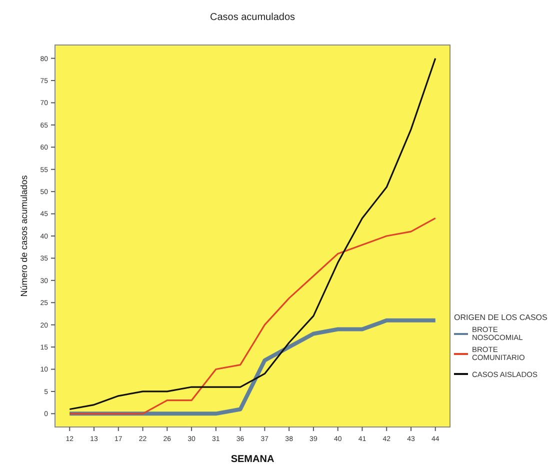 The width and height of the screenshot is (558, 468). I want to click on chart-title: Casos acumulados, so click(253, 17).